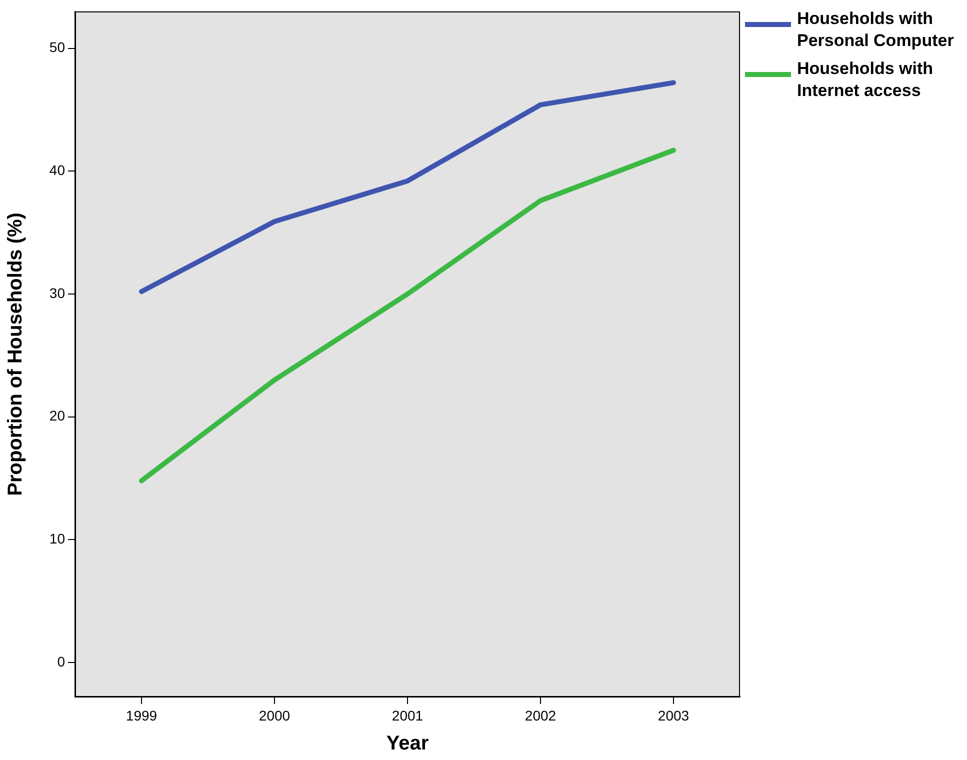 Image resolution: width=967 pixels, height=760 pixels. Describe the element at coordinates (865, 80) in the screenshot. I see `legend-label: Households with Internet access` at that location.